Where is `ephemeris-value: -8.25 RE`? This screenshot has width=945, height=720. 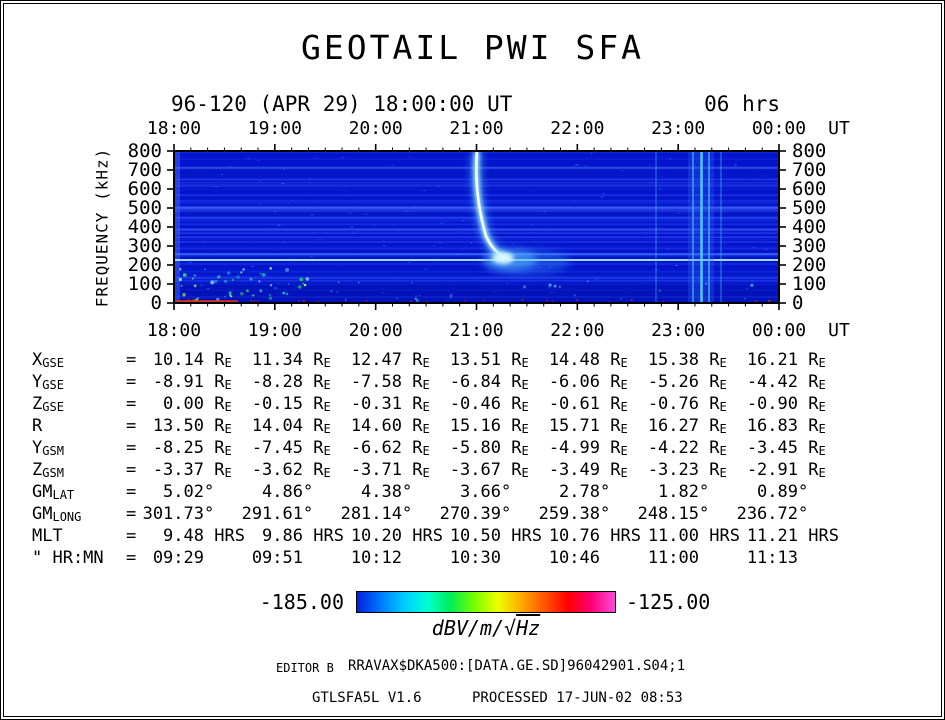
ephemeris-value: -8.25 RE is located at coordinates (192, 448).